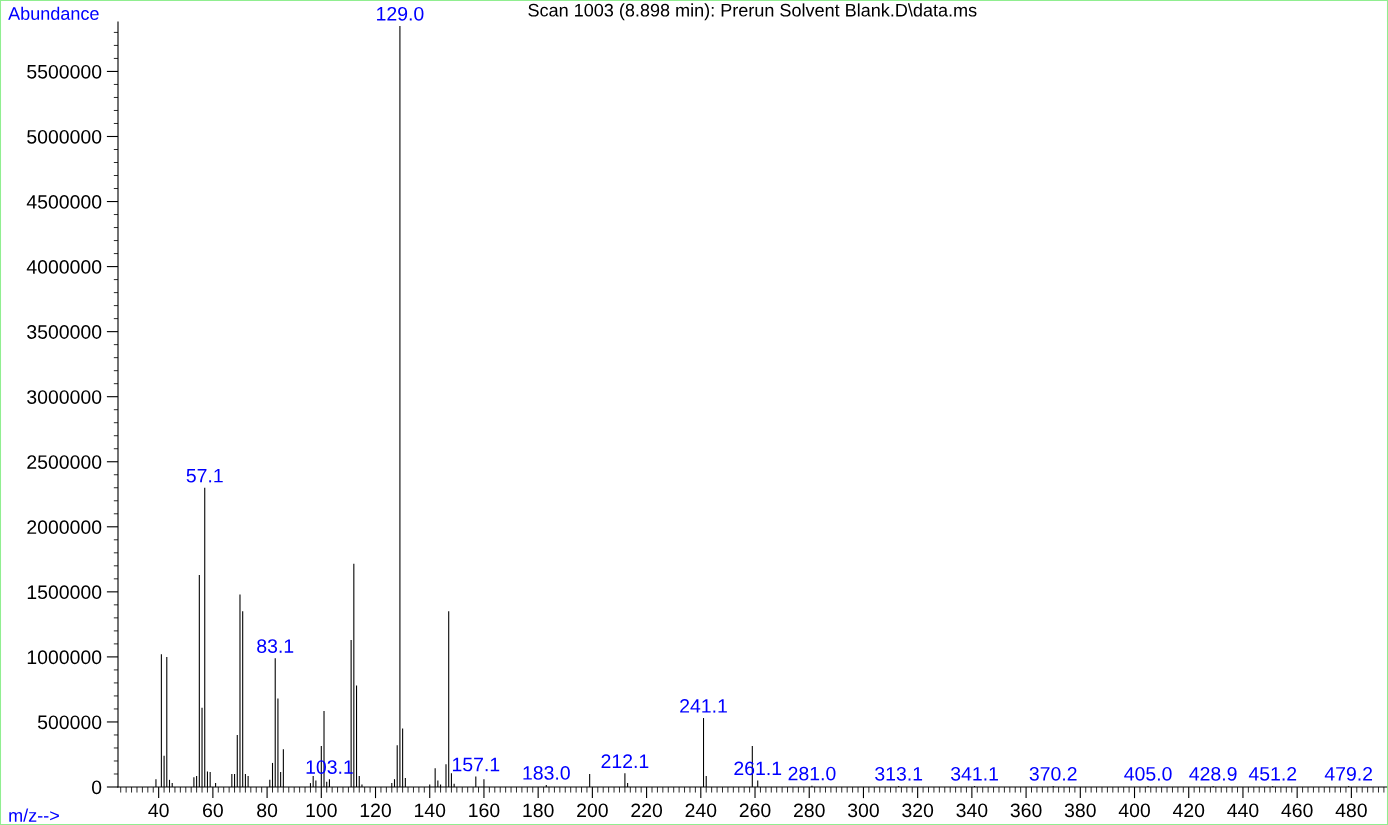 The image size is (1388, 825). Describe the element at coordinates (812, 773) in the screenshot. I see `annotation: 281.0` at that location.